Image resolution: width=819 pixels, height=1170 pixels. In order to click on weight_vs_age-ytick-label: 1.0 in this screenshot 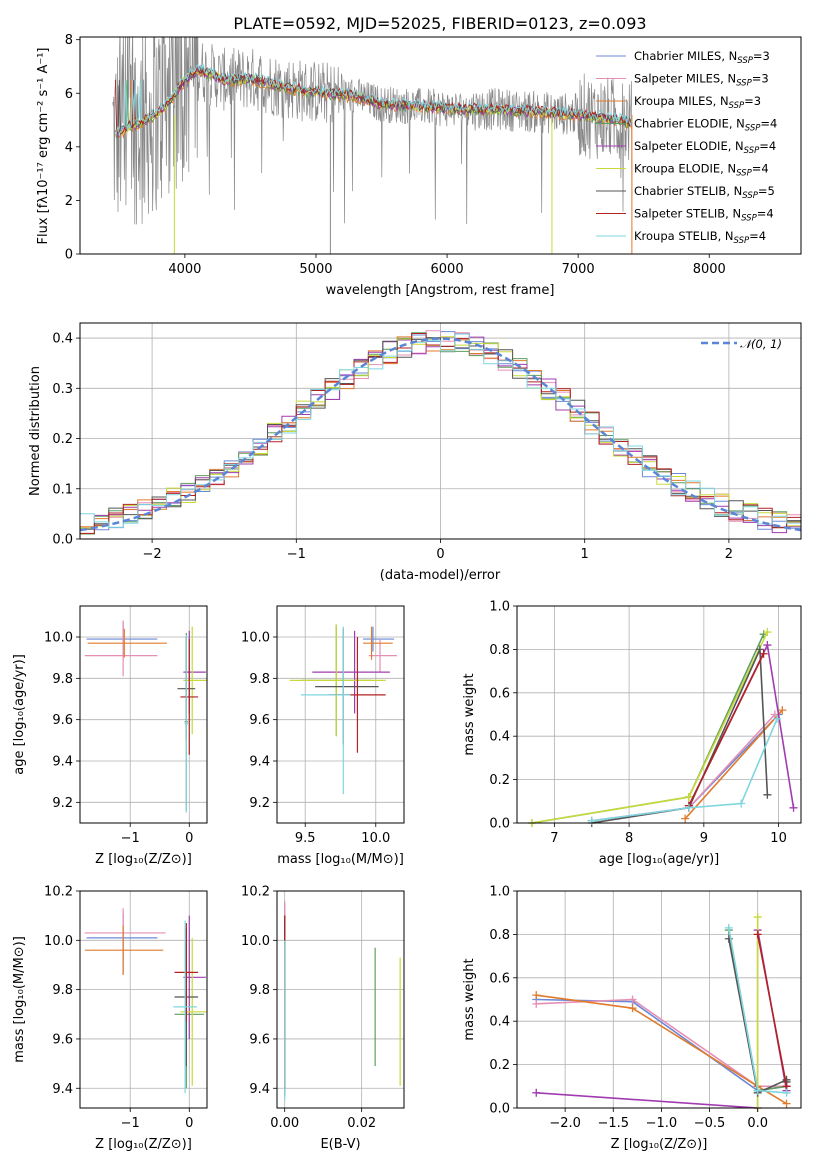, I will do `click(499, 607)`.